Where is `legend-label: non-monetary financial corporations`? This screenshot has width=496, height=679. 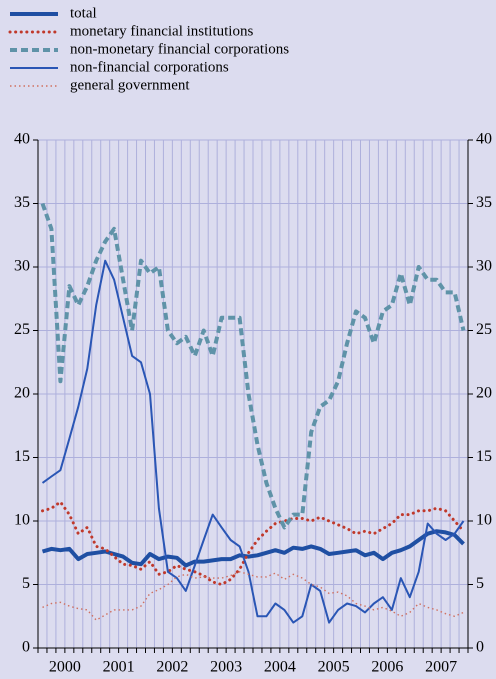 legend-label: non-monetary financial corporations is located at coordinates (179, 49).